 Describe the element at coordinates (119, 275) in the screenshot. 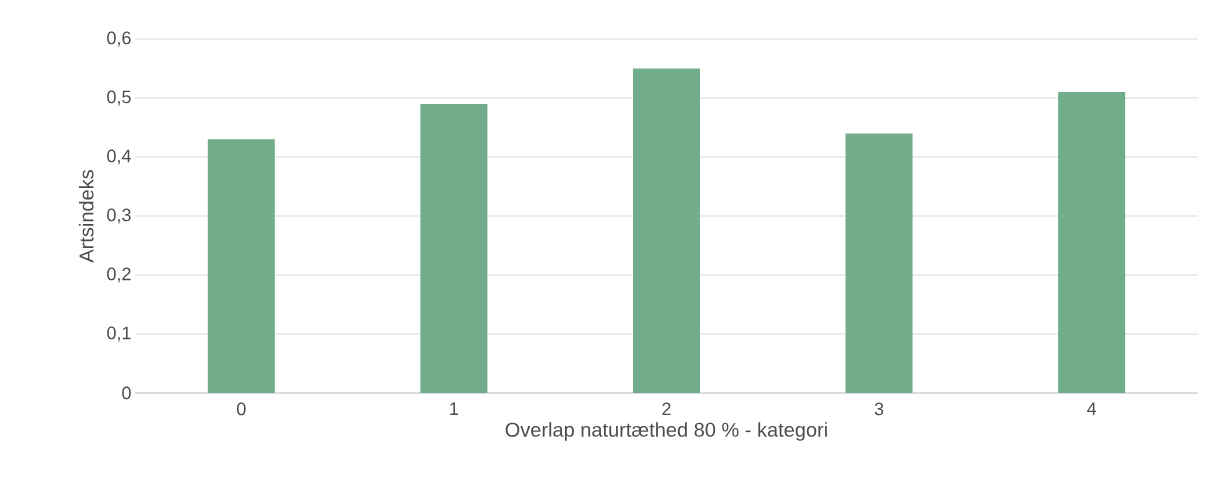

I see `y-tick-label: 0,2` at that location.